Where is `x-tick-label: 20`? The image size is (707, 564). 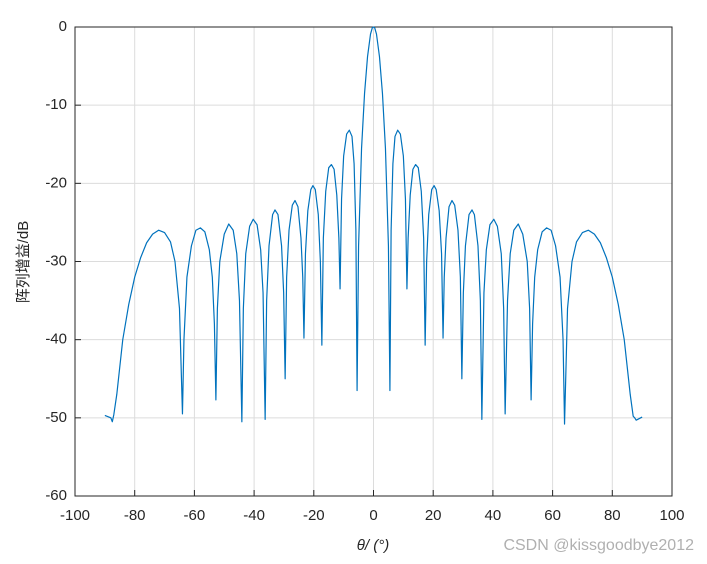 x-tick-label: 20 is located at coordinates (433, 515).